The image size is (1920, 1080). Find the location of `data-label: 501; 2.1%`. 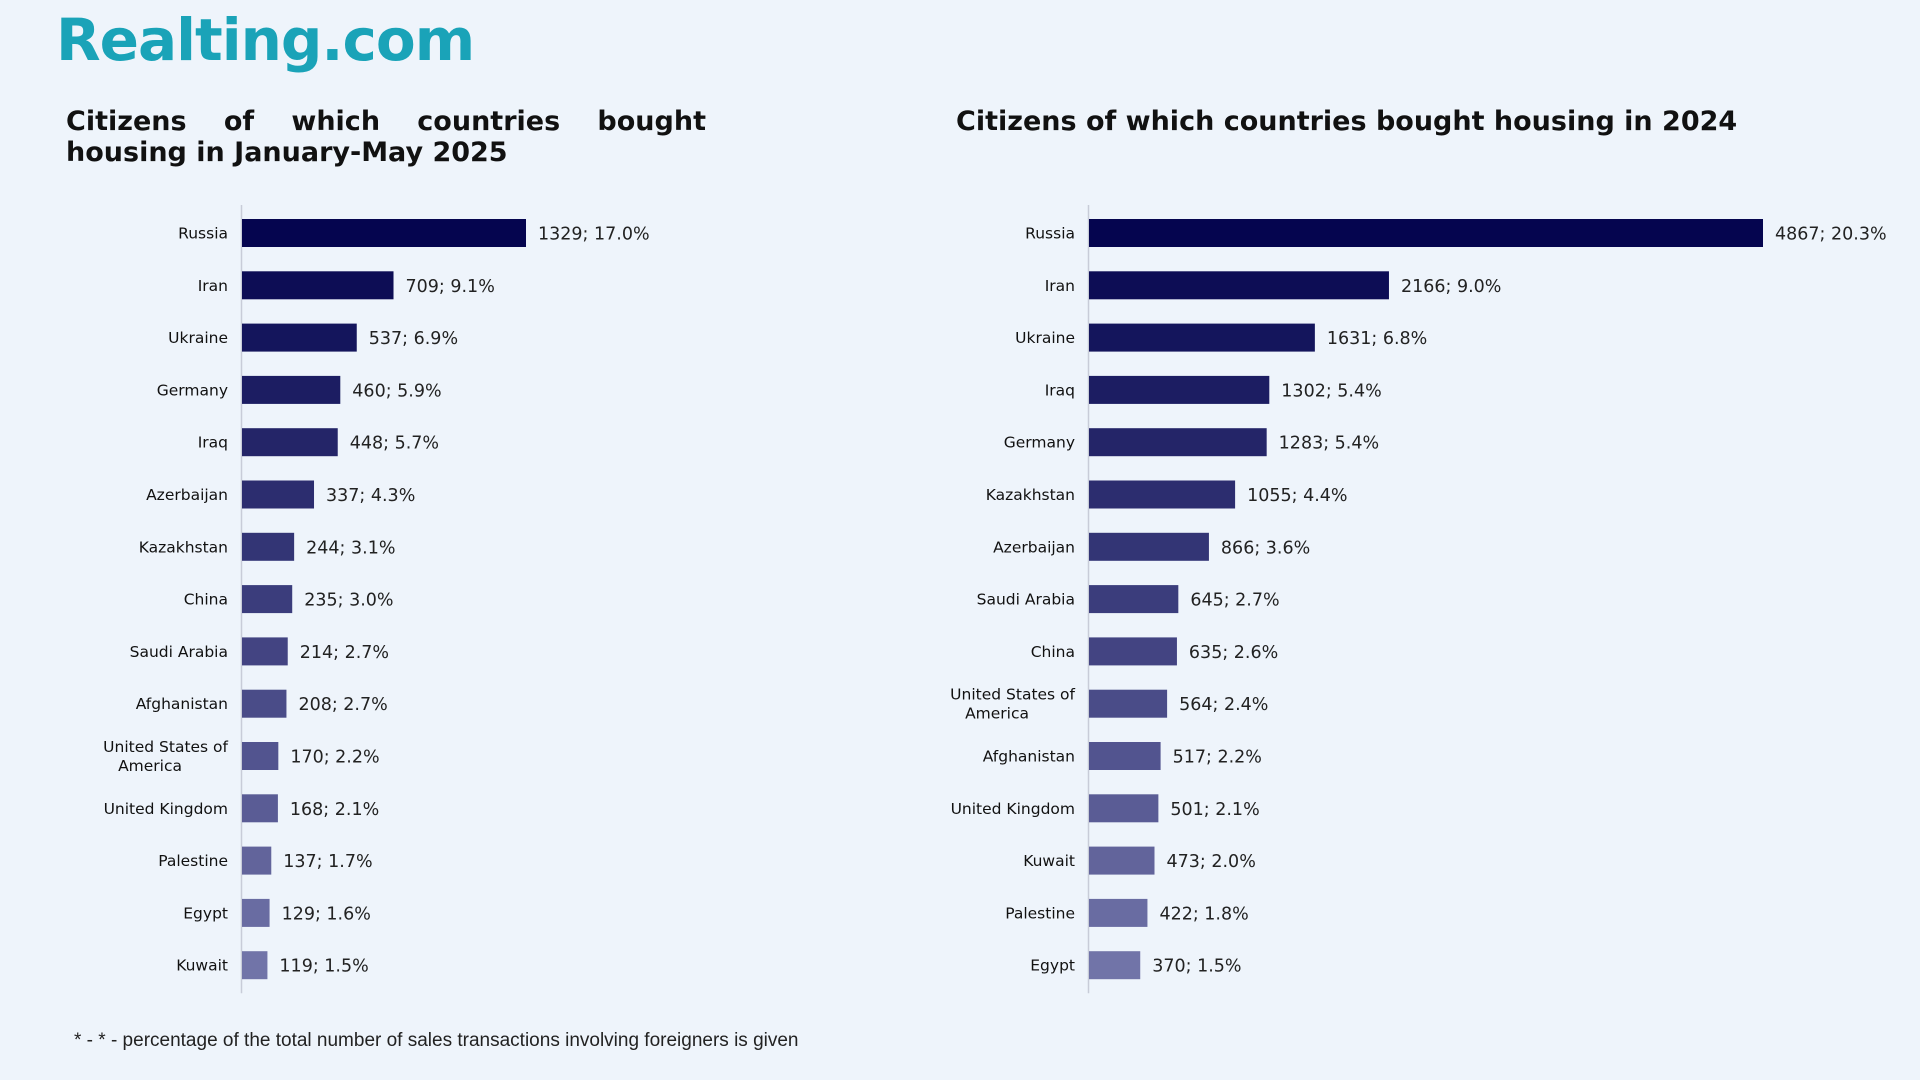

data-label: 501; 2.1% is located at coordinates (1214, 810).